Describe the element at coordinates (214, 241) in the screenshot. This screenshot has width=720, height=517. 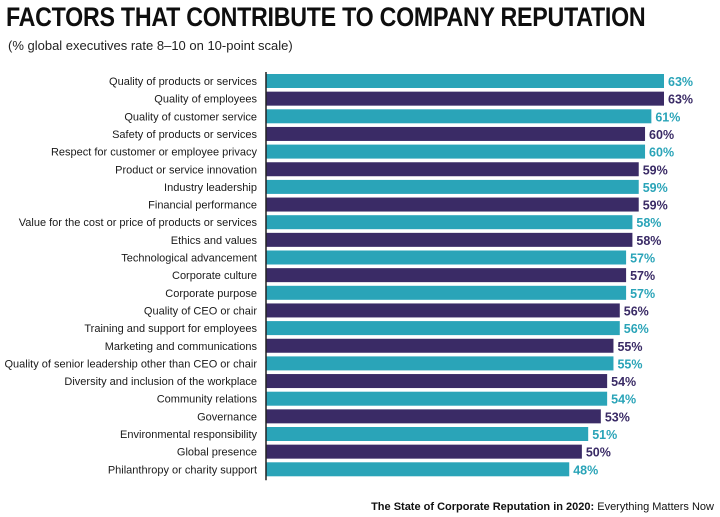
I see `category-label: Ethics and values` at that location.